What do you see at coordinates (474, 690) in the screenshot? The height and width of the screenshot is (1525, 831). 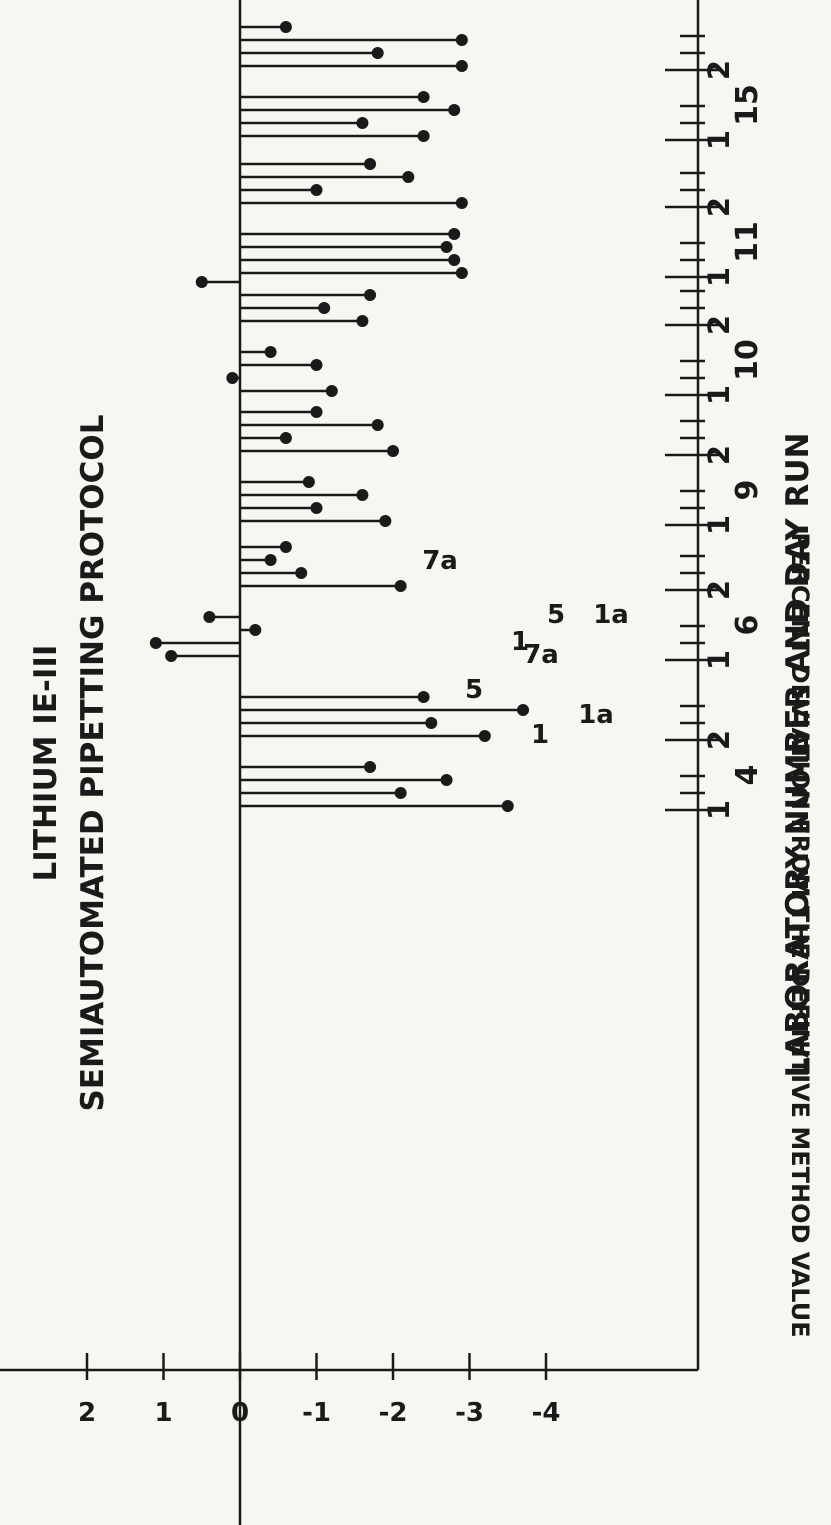 I see `annotation-1: 5` at bounding box center [474, 690].